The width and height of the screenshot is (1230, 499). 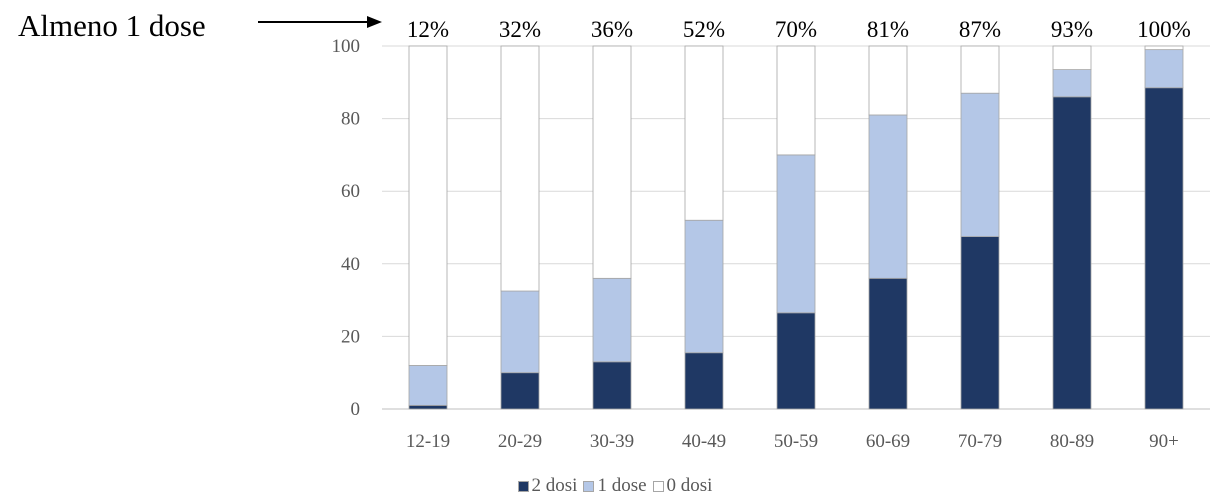 What do you see at coordinates (320, 22) in the screenshot?
I see `annotation-arrow` at bounding box center [320, 22].